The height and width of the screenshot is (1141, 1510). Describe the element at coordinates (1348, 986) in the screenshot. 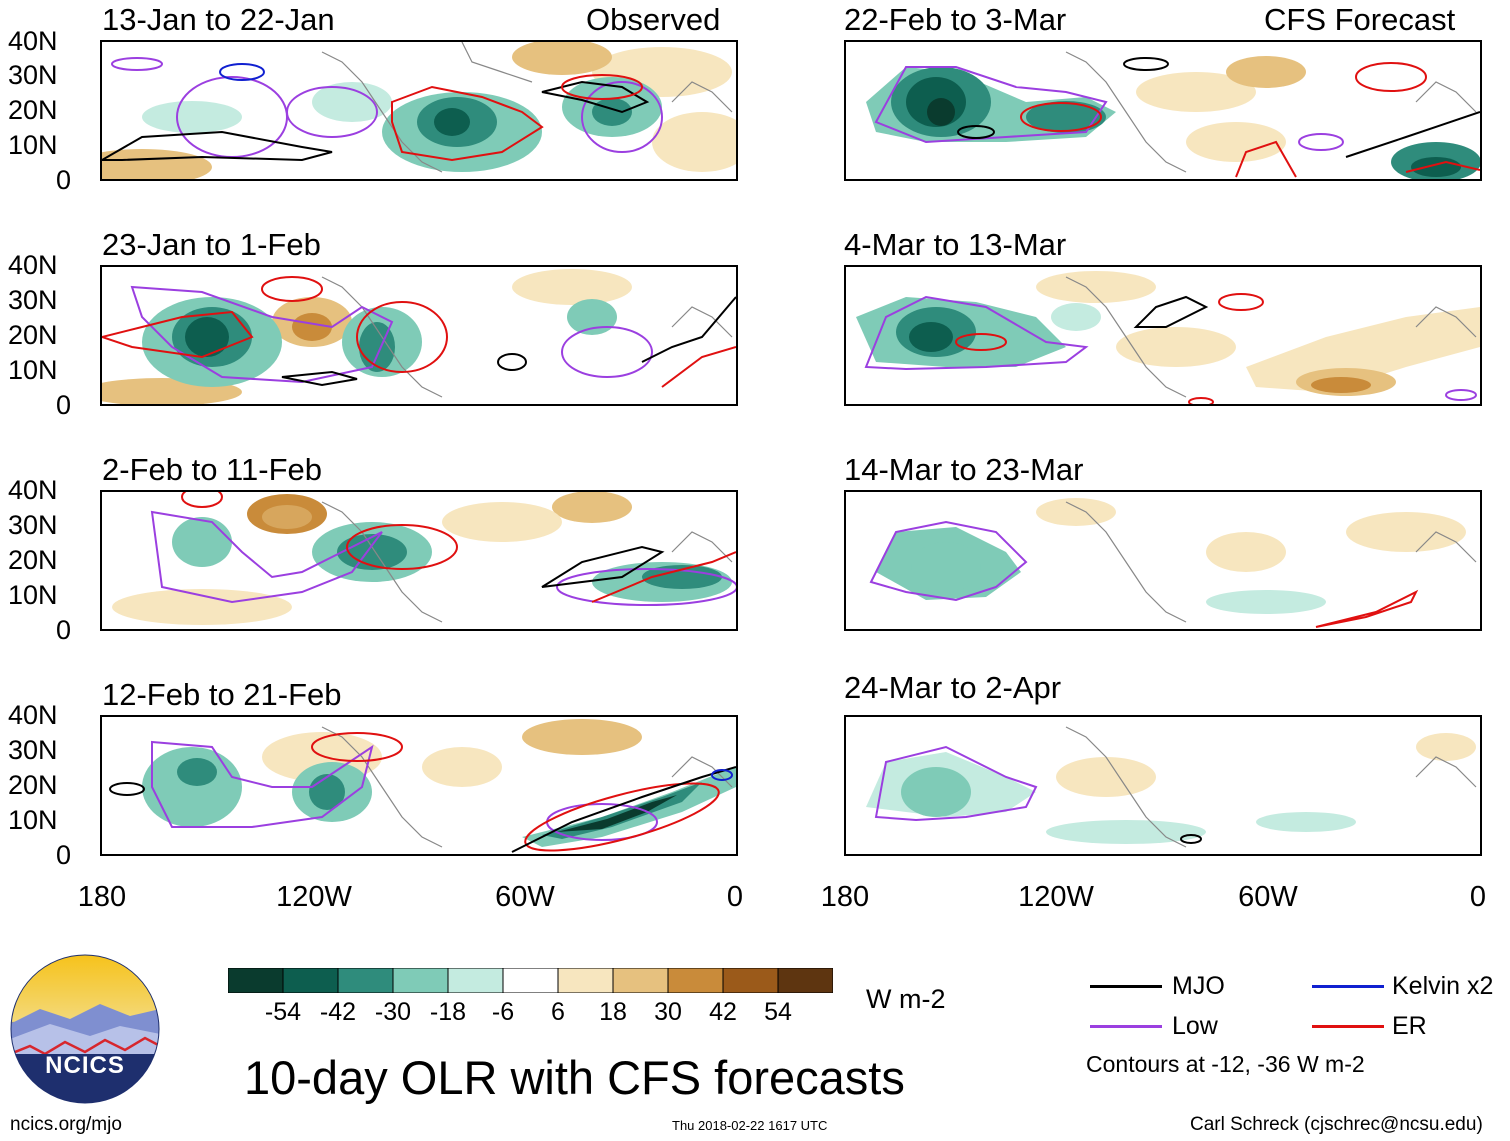

I see `legend-line-kelvin` at that location.